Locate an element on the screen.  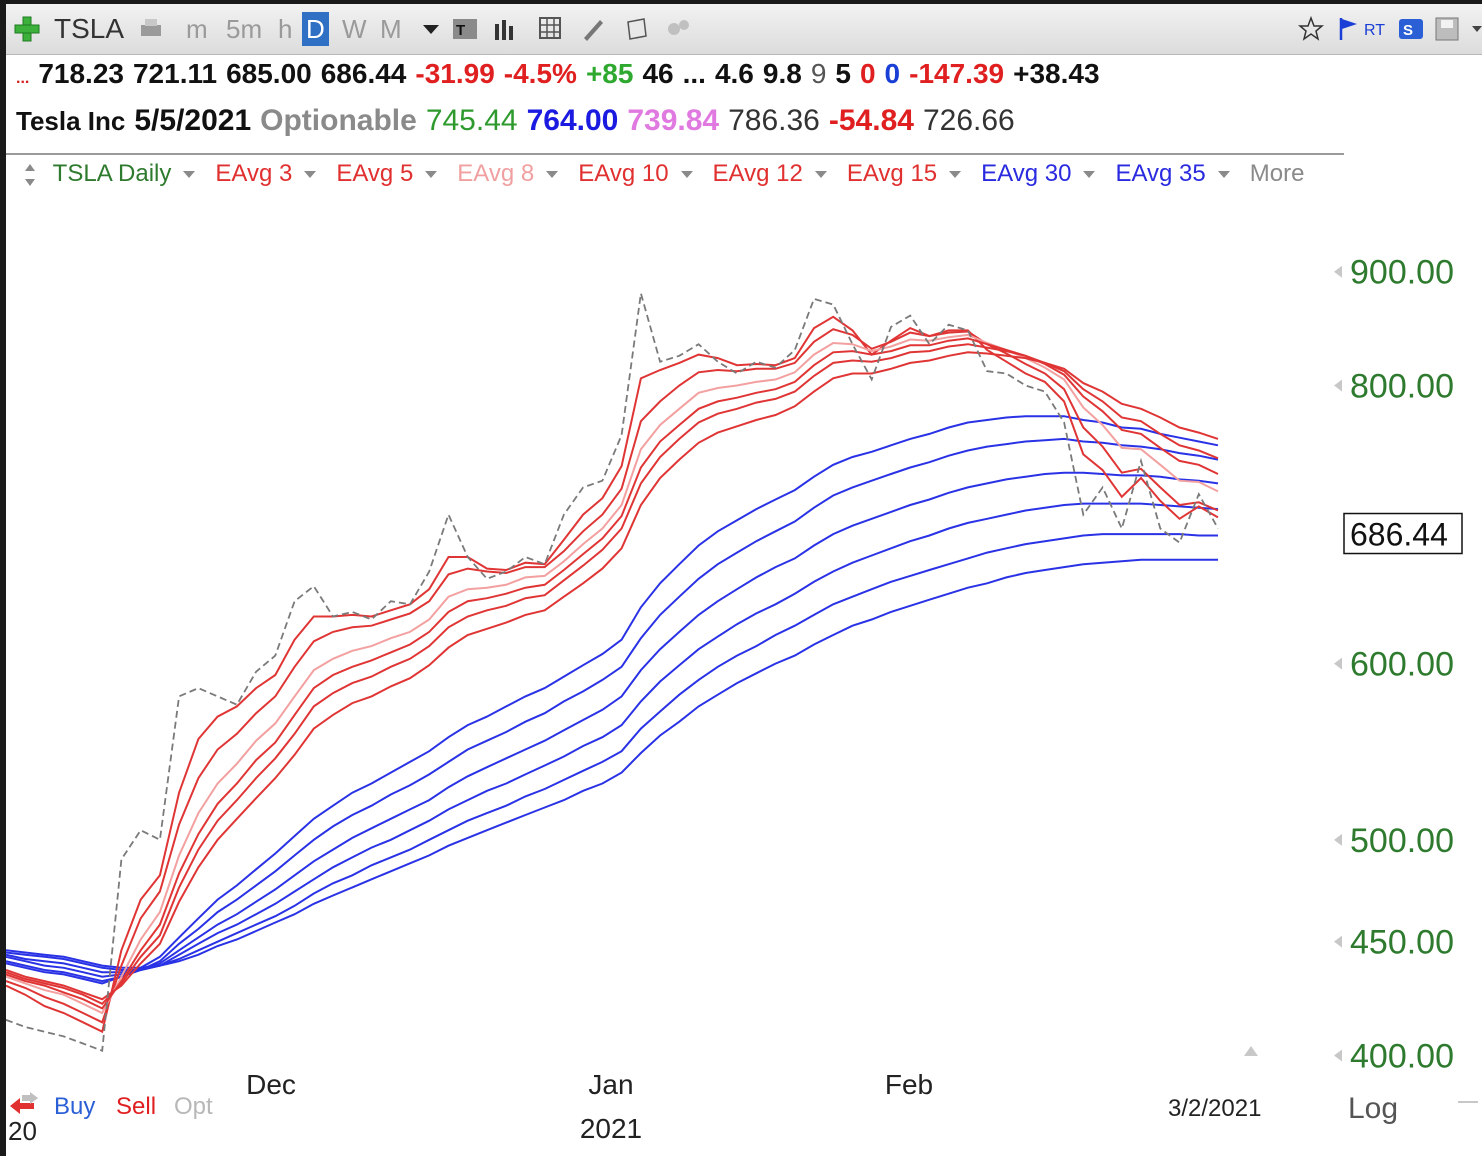
row2-field: -54.84 is located at coordinates (871, 120).